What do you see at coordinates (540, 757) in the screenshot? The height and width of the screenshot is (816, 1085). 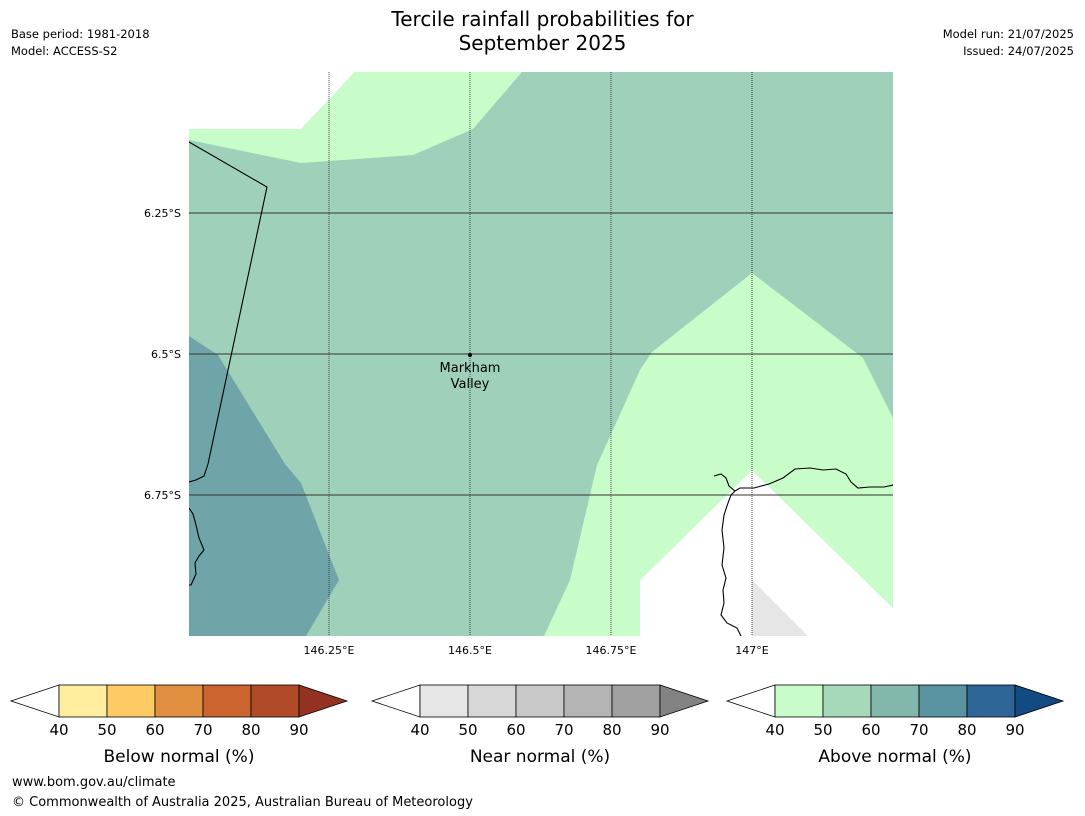 I see `legend-title: Near normal (%)` at bounding box center [540, 757].